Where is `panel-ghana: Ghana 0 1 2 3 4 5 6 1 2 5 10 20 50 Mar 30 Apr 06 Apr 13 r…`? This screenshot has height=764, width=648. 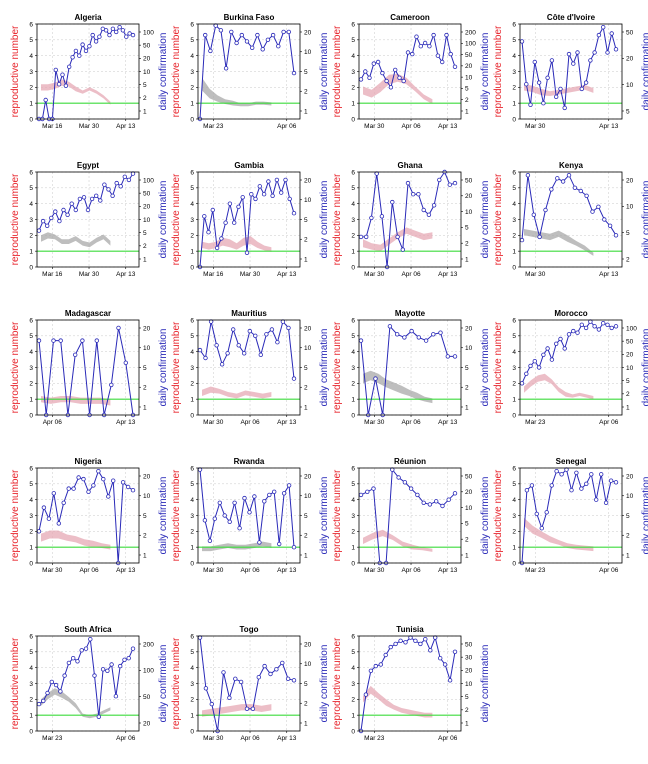 panel-ghana: Ghana 0 1 2 3 4 5 6 1 2 5 10 20 50 Mar 30 Apr 06 Apr 13 r… is located at coordinates (411, 219).